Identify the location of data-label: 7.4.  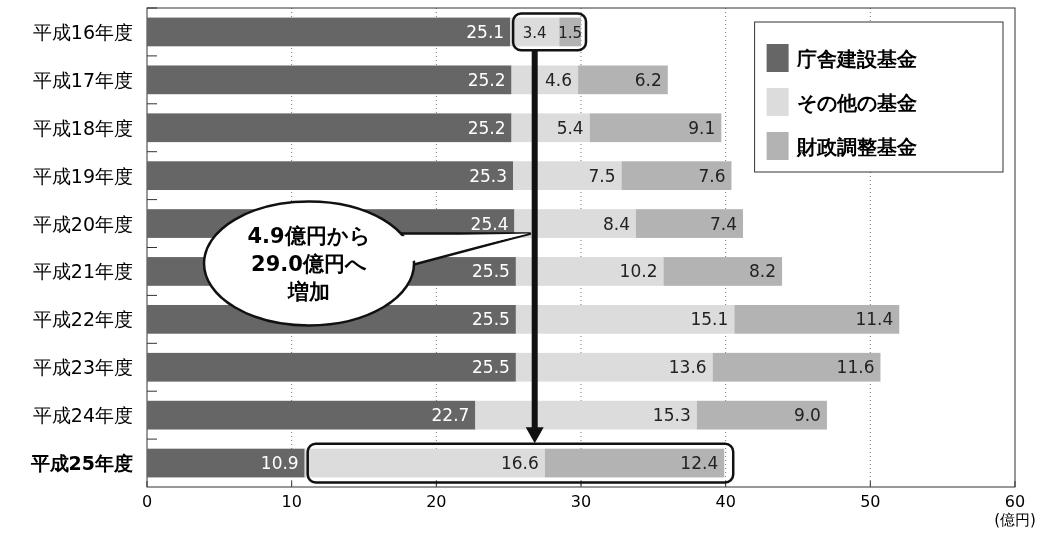
(723, 223).